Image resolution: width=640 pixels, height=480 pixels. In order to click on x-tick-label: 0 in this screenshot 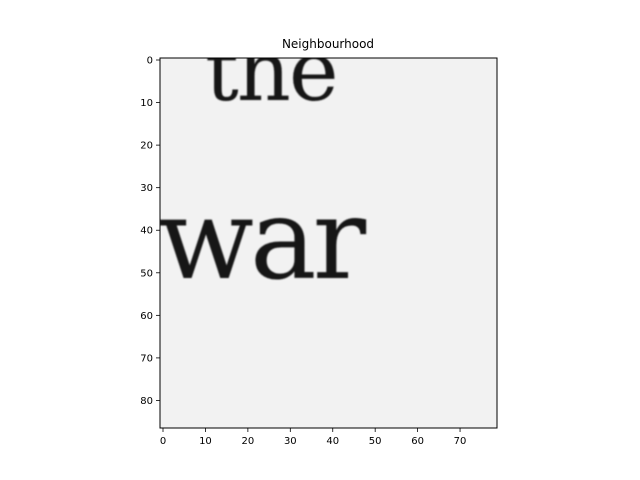, I will do `click(163, 441)`.